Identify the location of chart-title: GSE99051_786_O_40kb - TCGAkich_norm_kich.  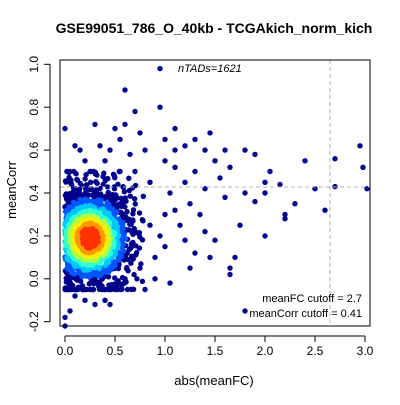
(214, 28).